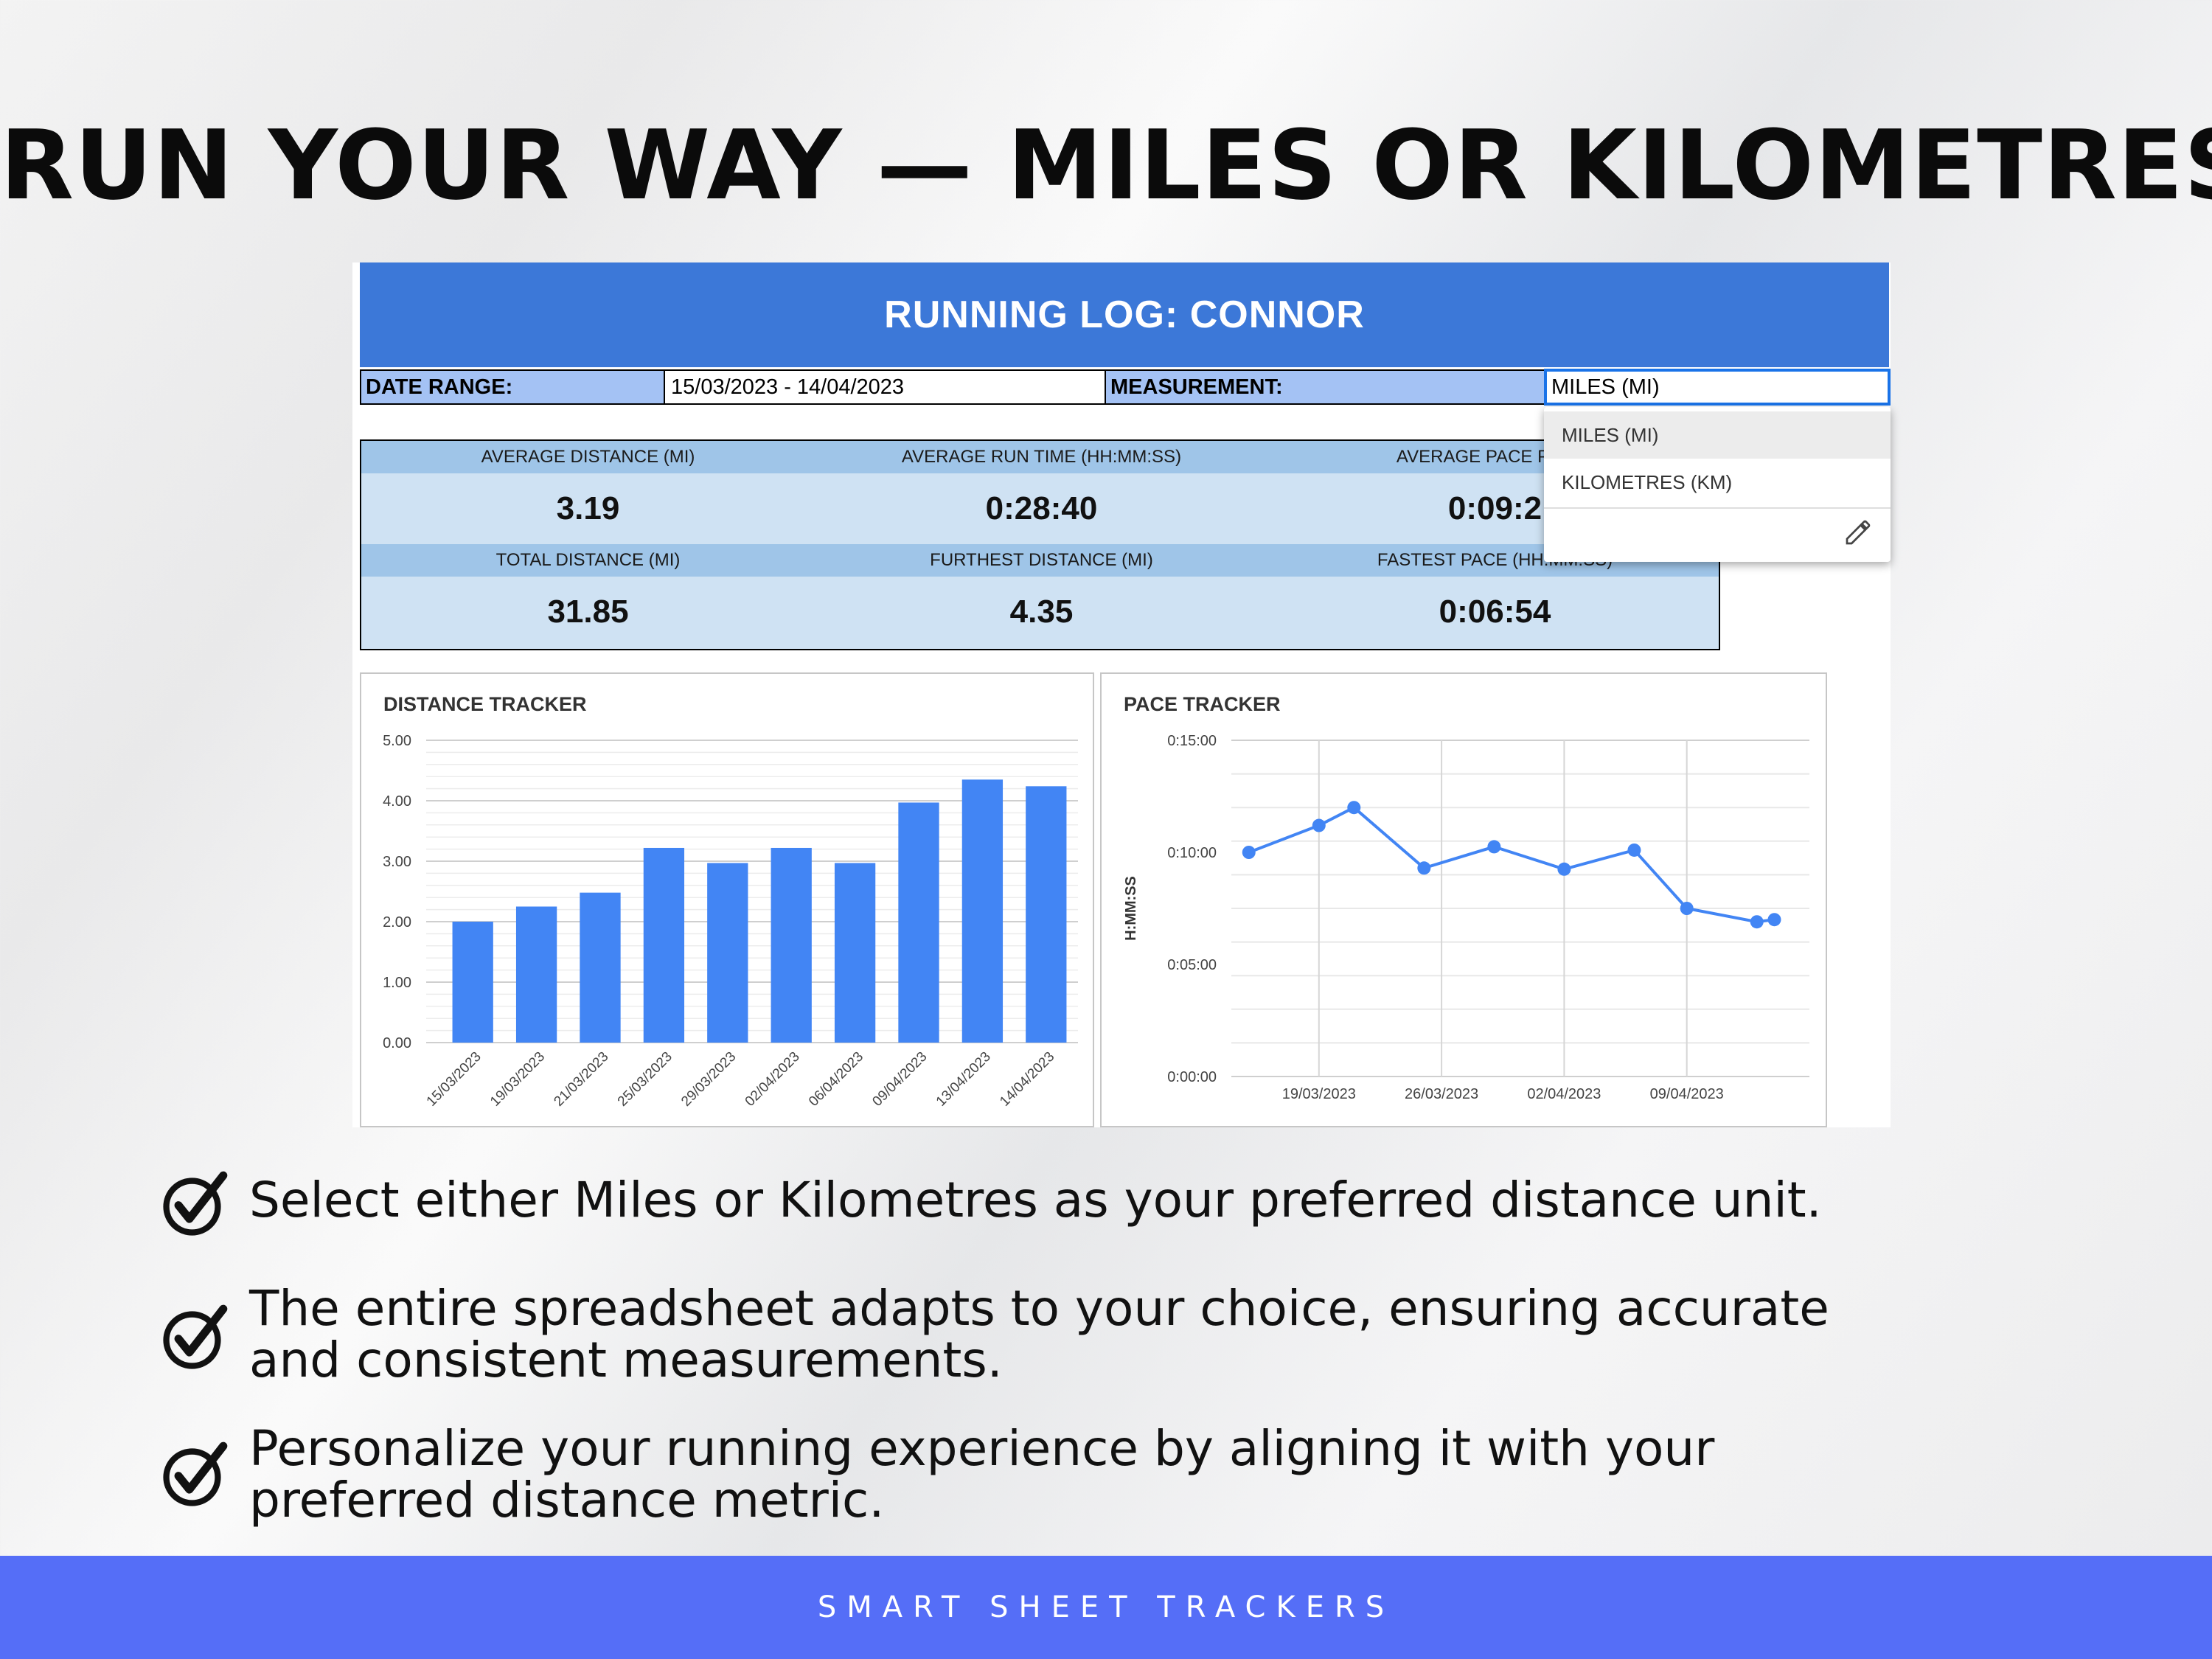 This screenshot has width=2212, height=1659. I want to click on furthest-distance-label: FURTHEST DISTANCE (MI), so click(1041, 560).